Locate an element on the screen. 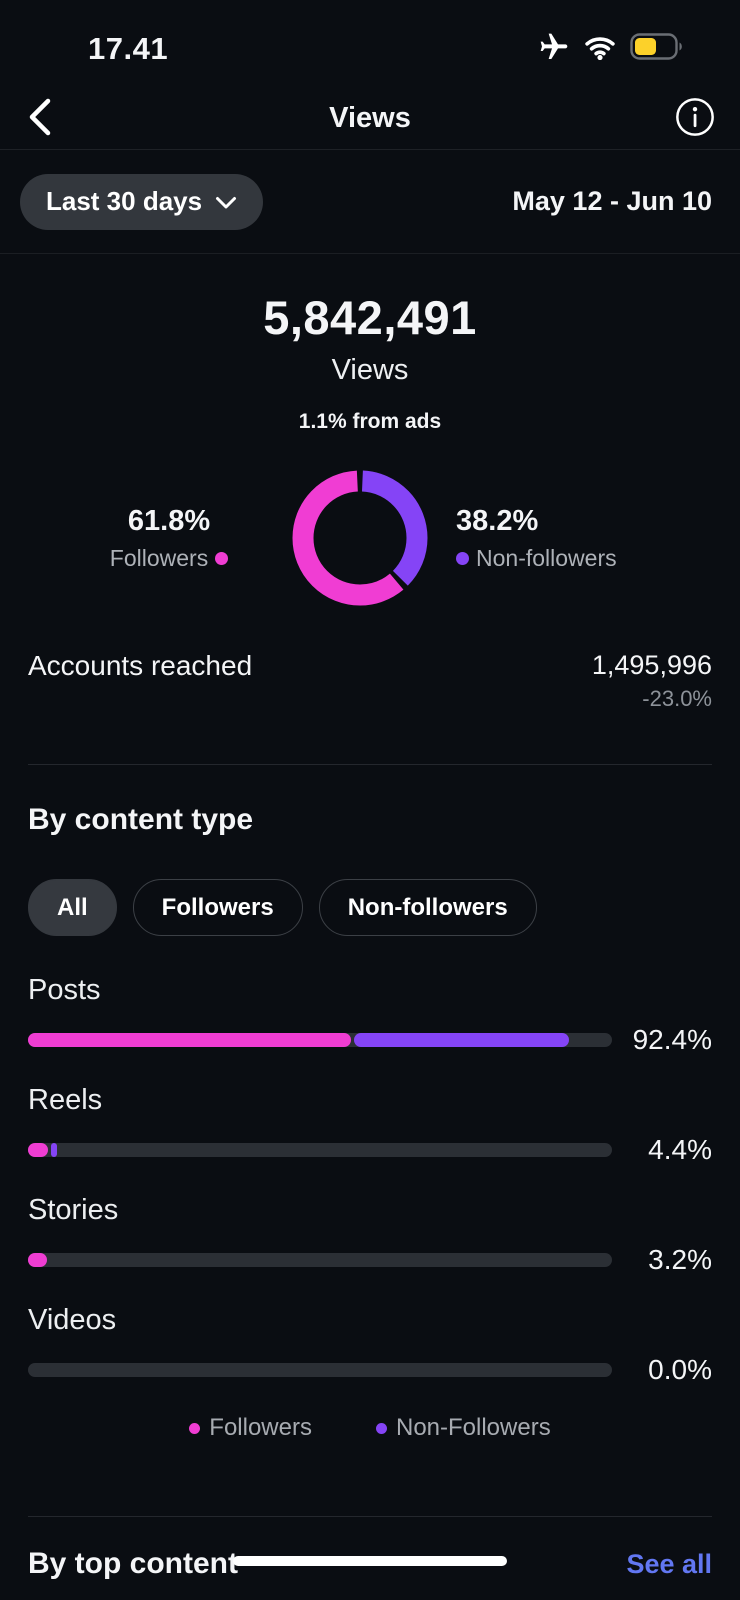 This screenshot has width=740, height=1600. chevron-down-icon is located at coordinates (226, 201).